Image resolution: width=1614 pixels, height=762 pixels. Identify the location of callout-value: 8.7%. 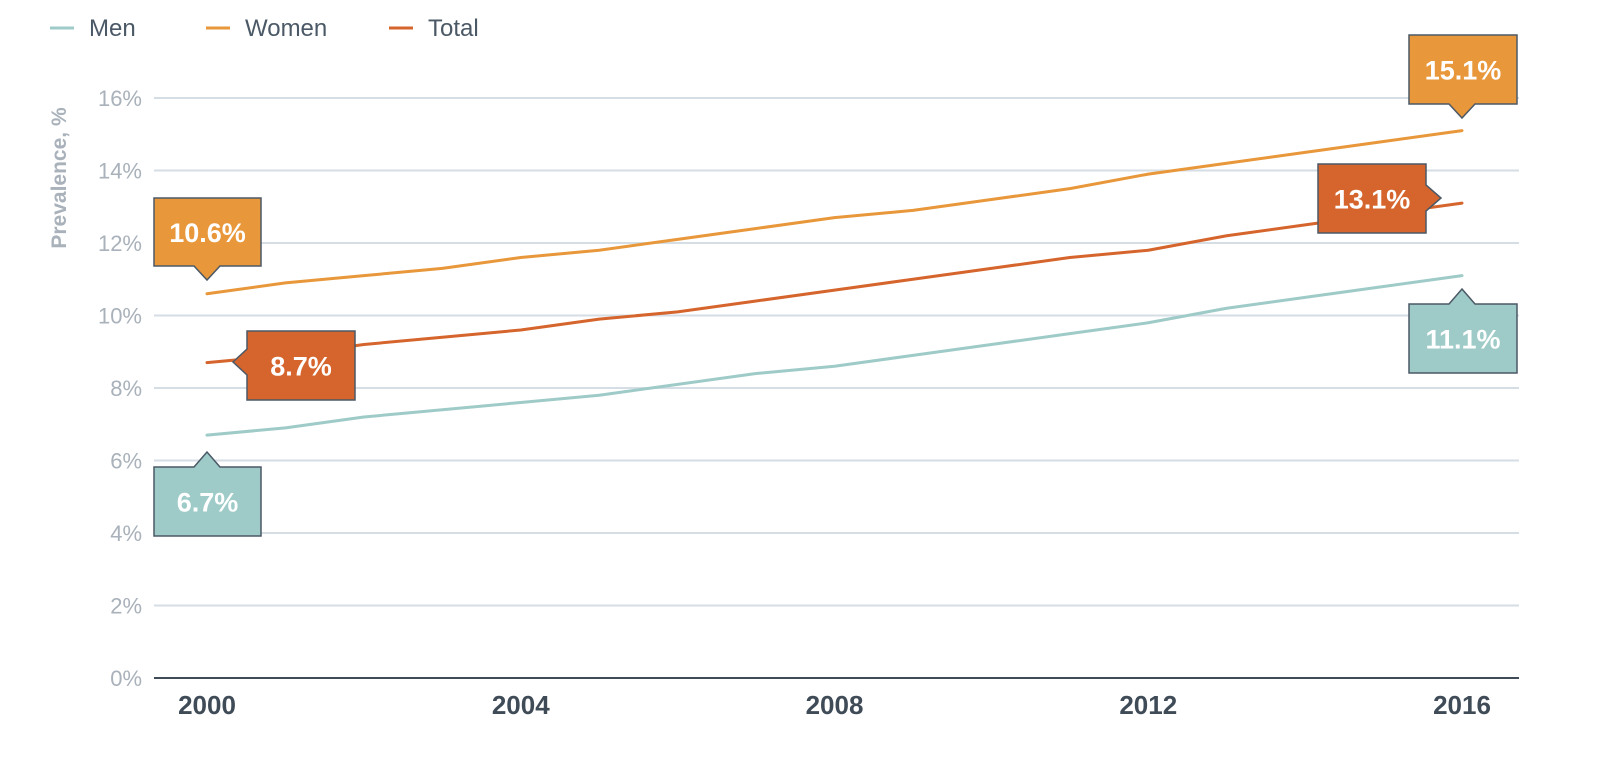
(301, 367).